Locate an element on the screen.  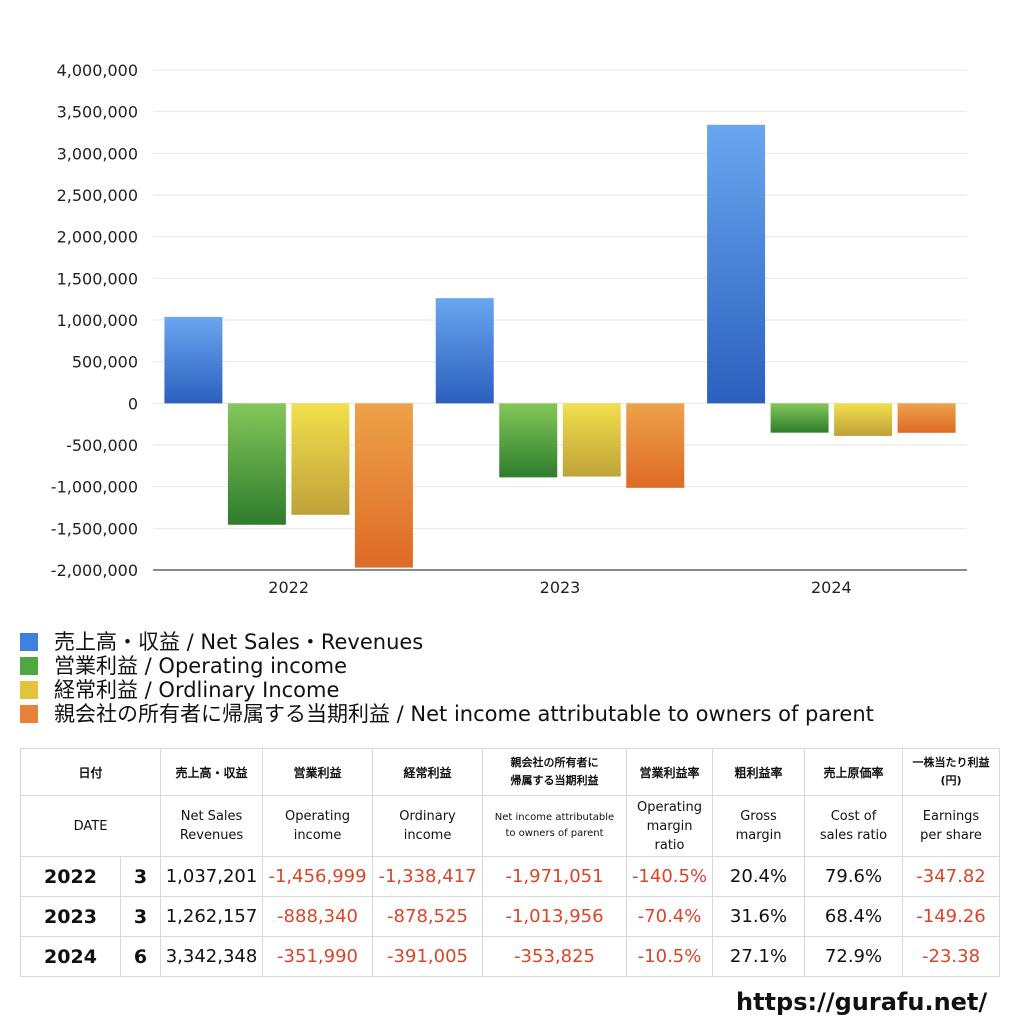
cell-net-income: -1,971,051 is located at coordinates (555, 876).